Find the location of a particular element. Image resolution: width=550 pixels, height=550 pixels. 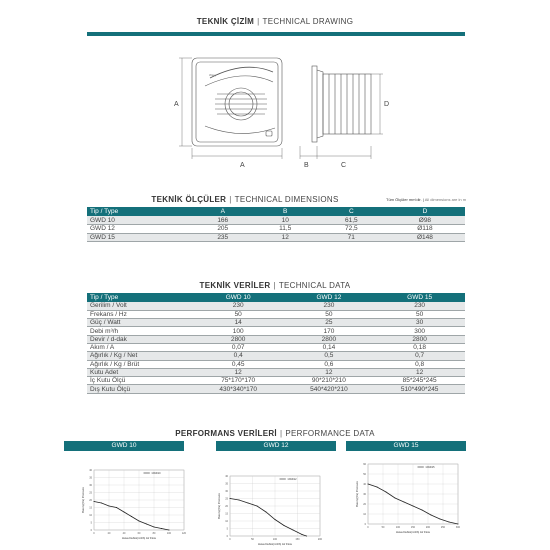

table-cell: 30 is located at coordinates (419, 323).